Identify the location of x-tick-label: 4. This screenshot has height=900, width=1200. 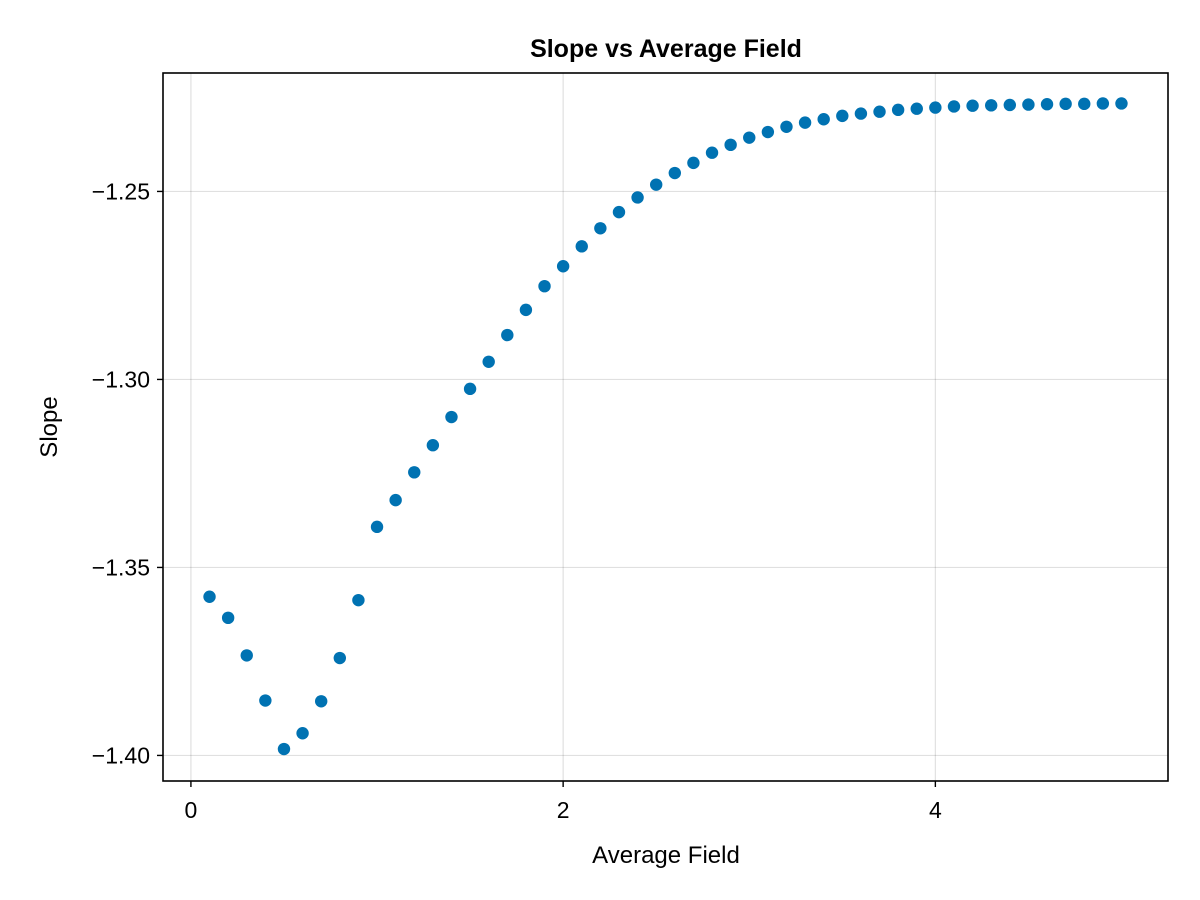
(935, 810).